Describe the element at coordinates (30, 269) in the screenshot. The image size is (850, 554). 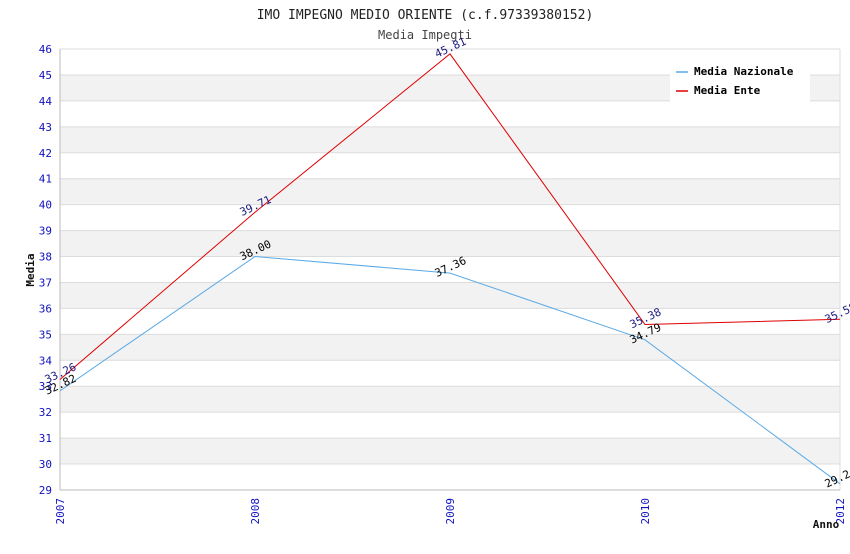
I see `y-axis-title: Media` at that location.